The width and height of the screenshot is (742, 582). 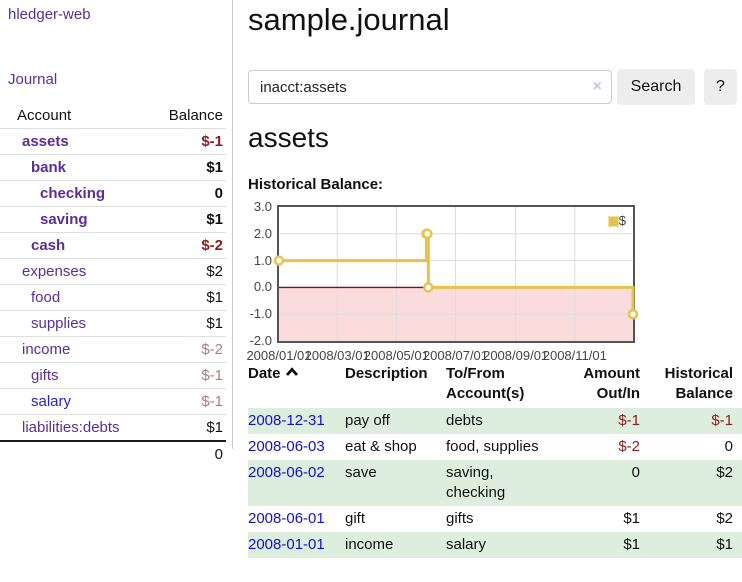 What do you see at coordinates (629, 446) in the screenshot?
I see `transaction-amount: $-2` at bounding box center [629, 446].